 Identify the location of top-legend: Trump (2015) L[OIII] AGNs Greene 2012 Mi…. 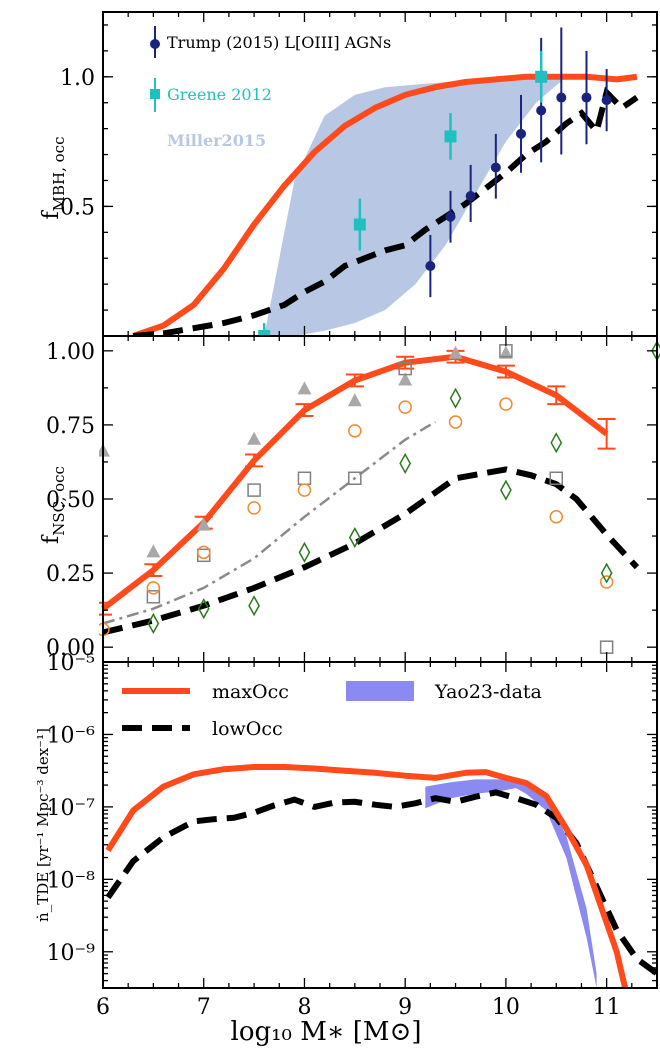
(270, 88).